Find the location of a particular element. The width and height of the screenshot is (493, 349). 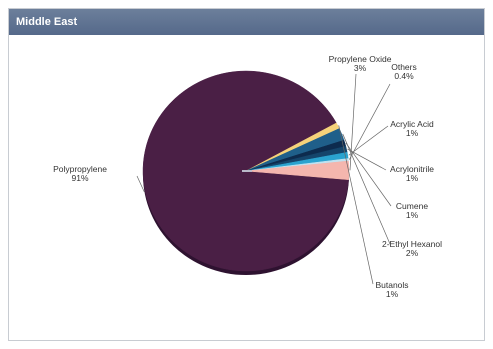

panel-title: Middle East is located at coordinates (246, 22).